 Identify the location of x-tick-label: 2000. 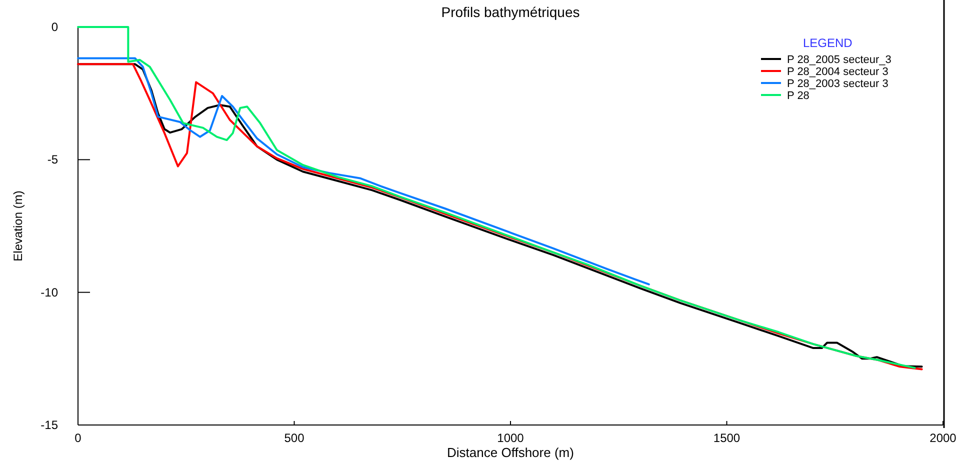
(943, 438).